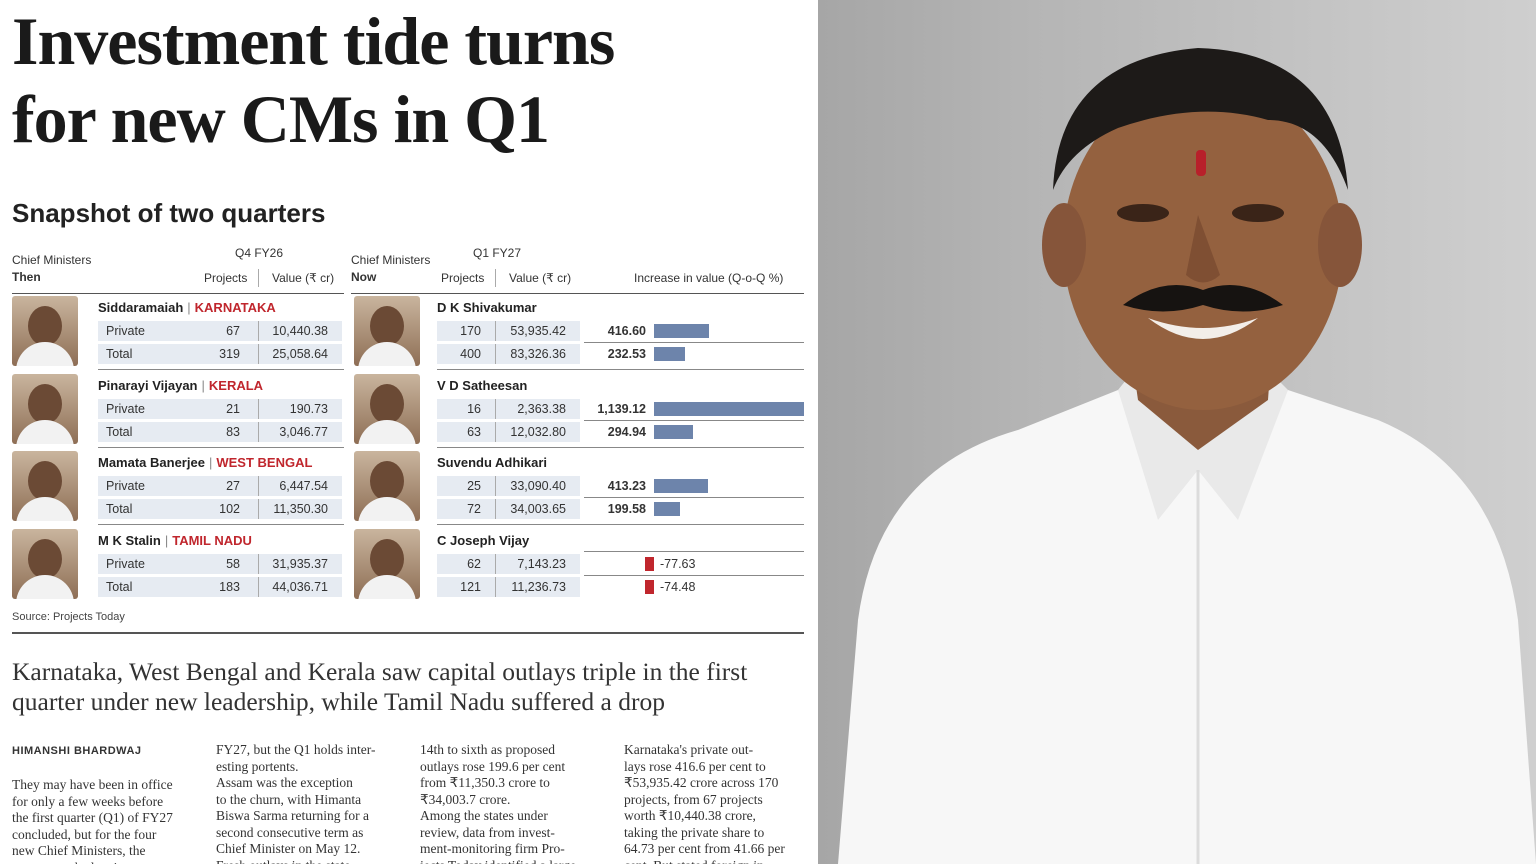 The width and height of the screenshot is (1536, 864). I want to click on now-cm-name: V D Satheesan, so click(482, 385).